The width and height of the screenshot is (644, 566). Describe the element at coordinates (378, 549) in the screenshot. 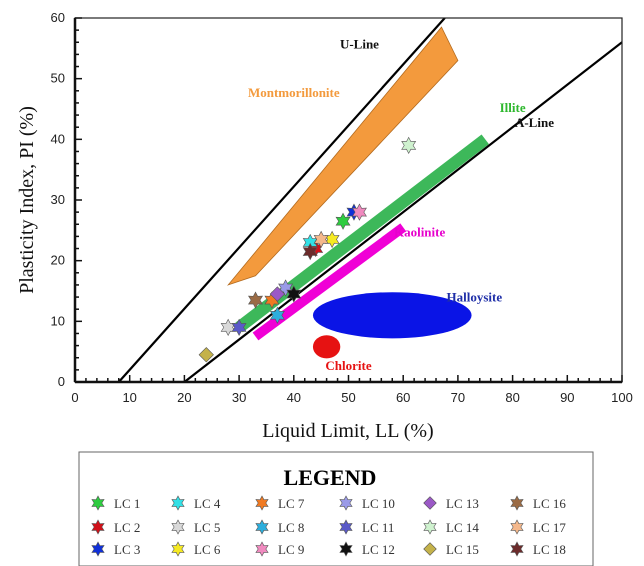

I see `legend-label-lc-12: LC 12` at that location.